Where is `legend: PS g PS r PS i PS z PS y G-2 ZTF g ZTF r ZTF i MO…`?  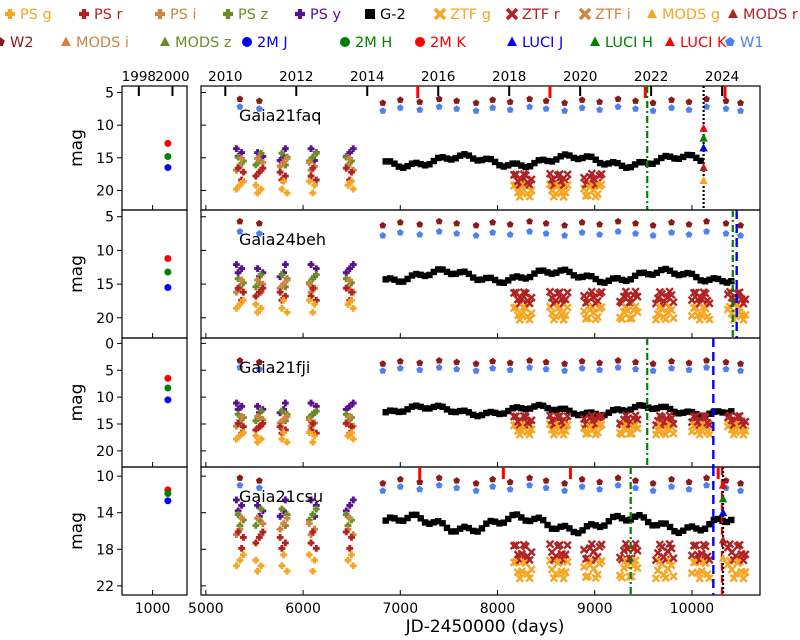
legend: PS g PS r PS i PS z PS y G-2 ZTF g ZTF r ZTF i MO… is located at coordinates (399, 29).